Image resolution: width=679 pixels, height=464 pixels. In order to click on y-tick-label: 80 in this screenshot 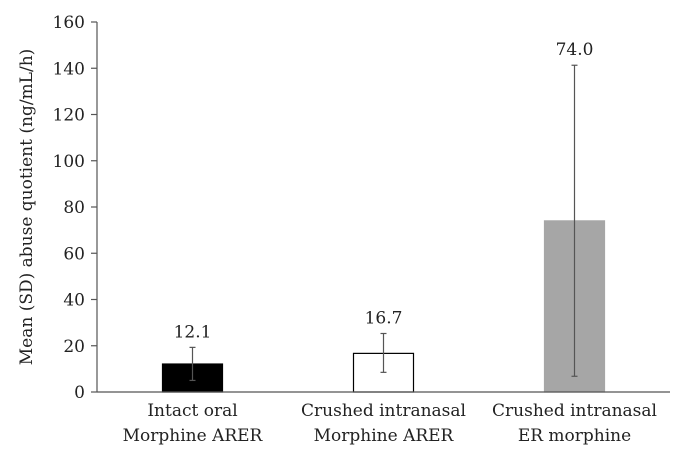, I will do `click(74, 208)`.